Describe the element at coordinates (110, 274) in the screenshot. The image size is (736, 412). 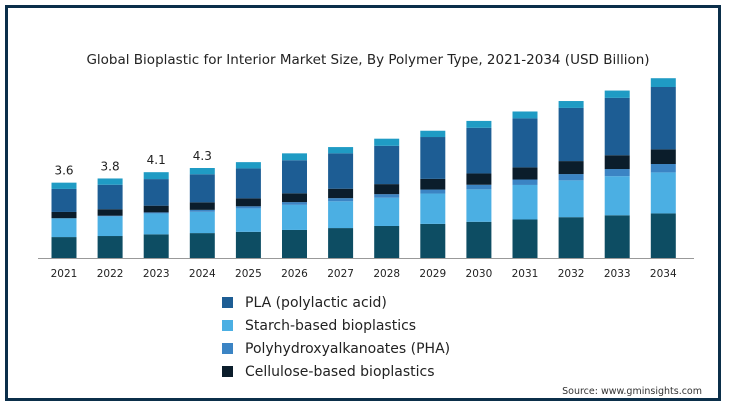
I see `x-tick-label: 2022` at that location.